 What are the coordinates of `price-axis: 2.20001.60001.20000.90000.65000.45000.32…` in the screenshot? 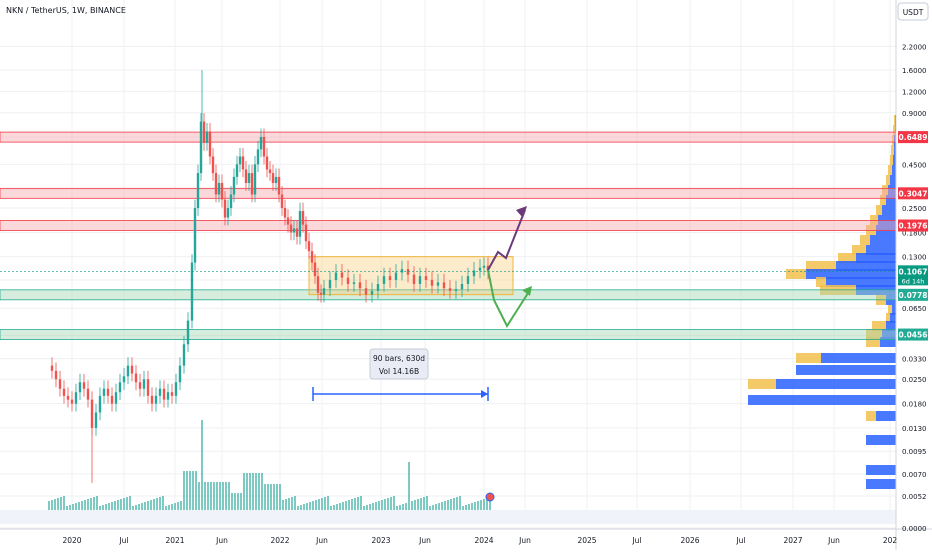 It's located at (914, 288).